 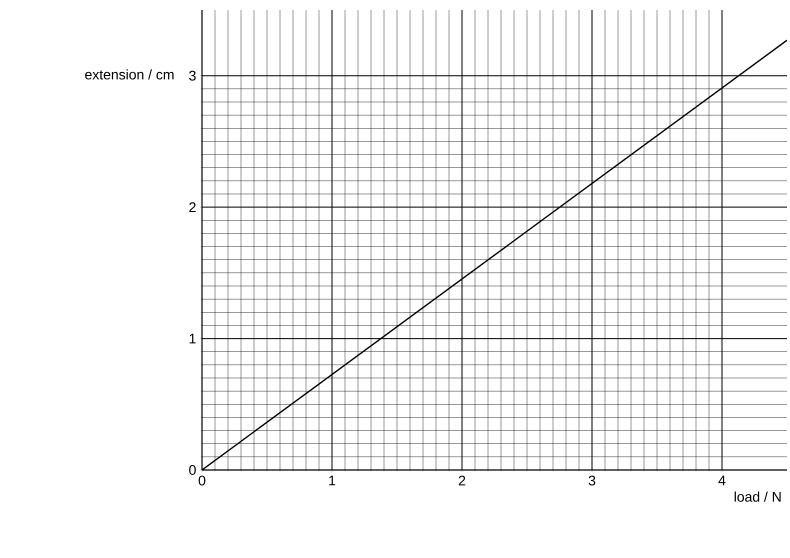 What do you see at coordinates (192, 470) in the screenshot?
I see `y-tick-label: 0` at bounding box center [192, 470].